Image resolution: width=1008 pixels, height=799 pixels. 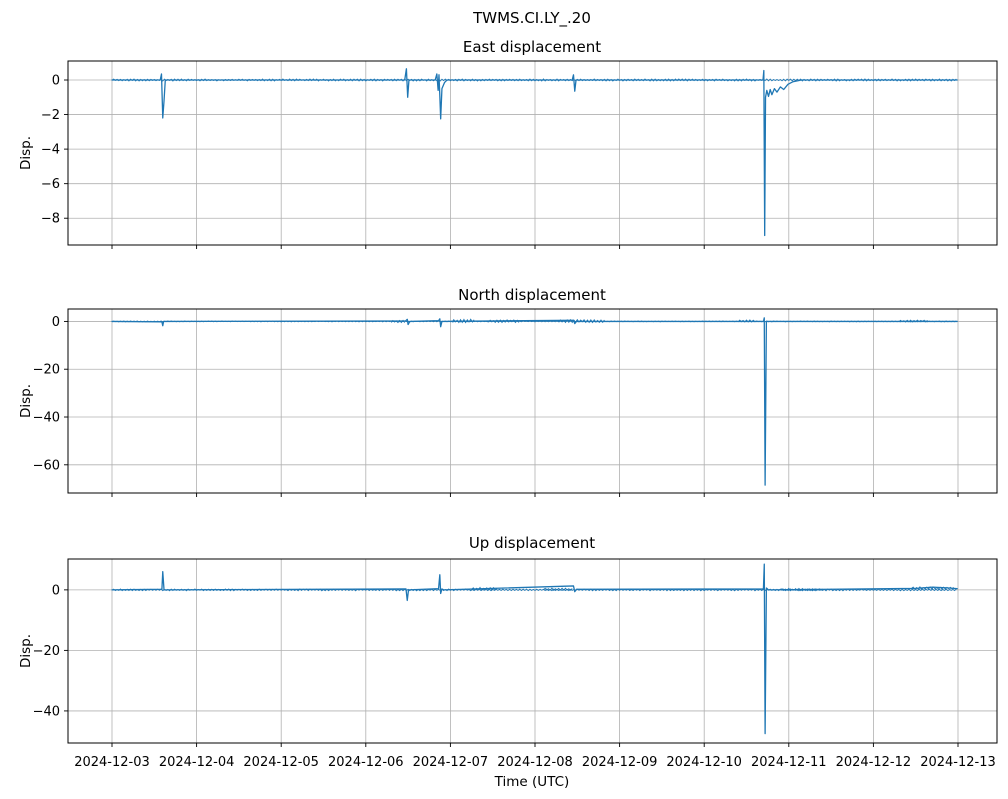 I want to click on y-axis-label-north: Disp., so click(x=26, y=401).